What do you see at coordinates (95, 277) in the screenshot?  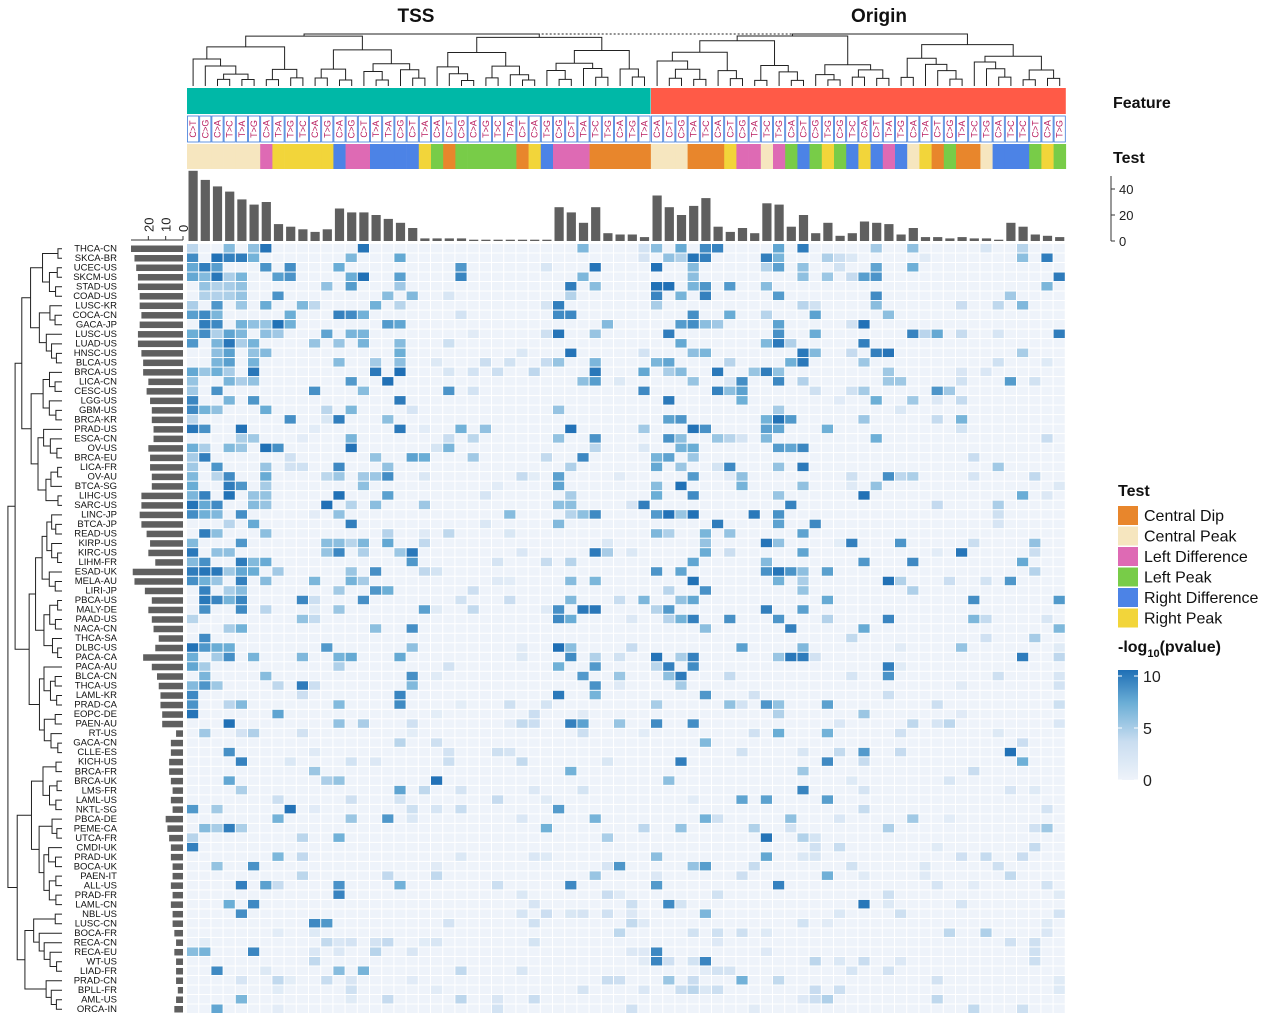 I see `row-label: SKCM-US` at bounding box center [95, 277].